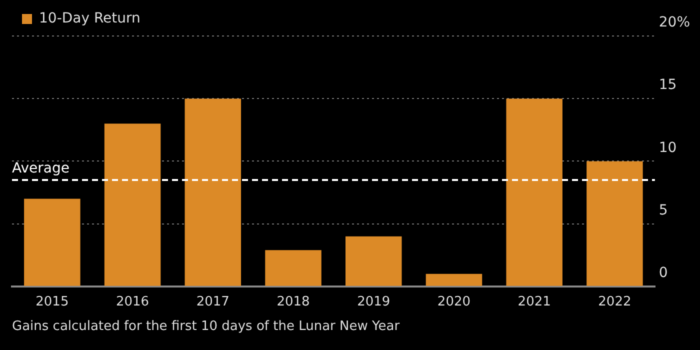 This screenshot has height=350, width=700. What do you see at coordinates (41, 168) in the screenshot?
I see `ref-line-label: Average` at bounding box center [41, 168].